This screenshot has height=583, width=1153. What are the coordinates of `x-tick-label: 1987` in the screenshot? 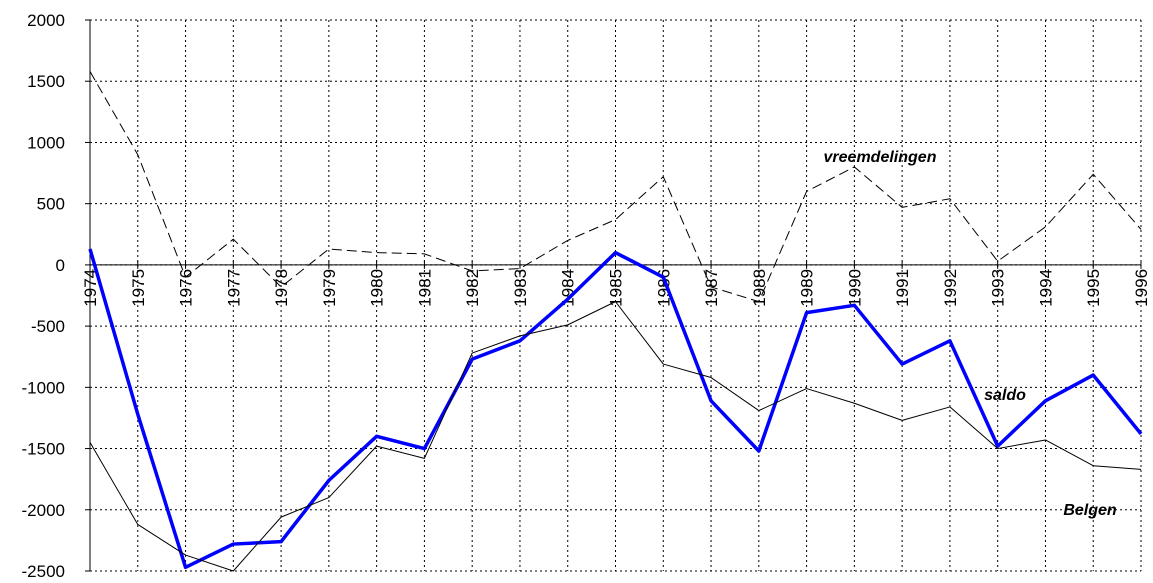 It's located at (711, 288).